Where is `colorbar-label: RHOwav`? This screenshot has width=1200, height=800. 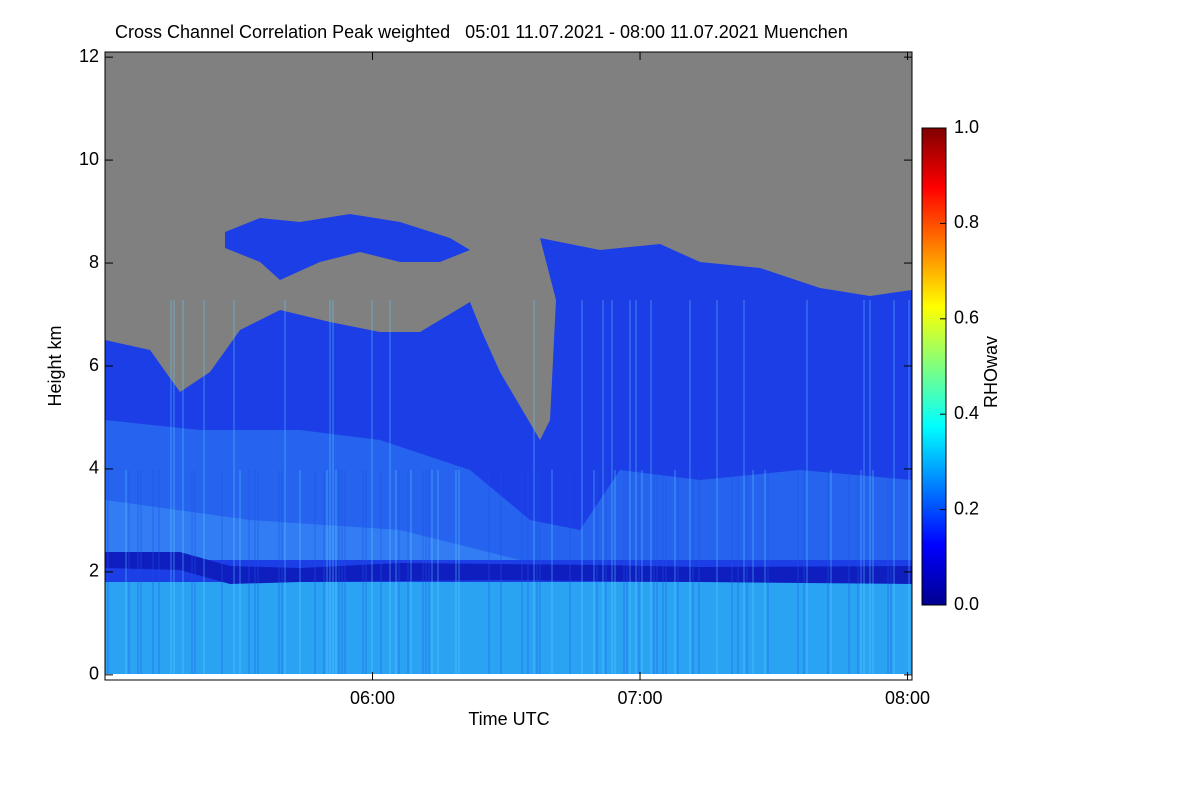 colorbar-label: RHOwav is located at coordinates (991, 372).